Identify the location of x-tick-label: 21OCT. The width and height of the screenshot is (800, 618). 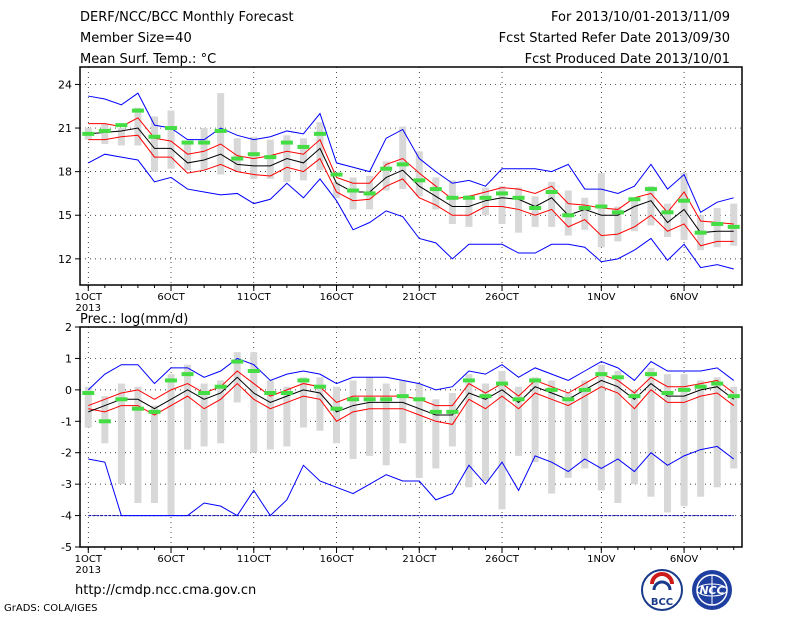
(419, 559).